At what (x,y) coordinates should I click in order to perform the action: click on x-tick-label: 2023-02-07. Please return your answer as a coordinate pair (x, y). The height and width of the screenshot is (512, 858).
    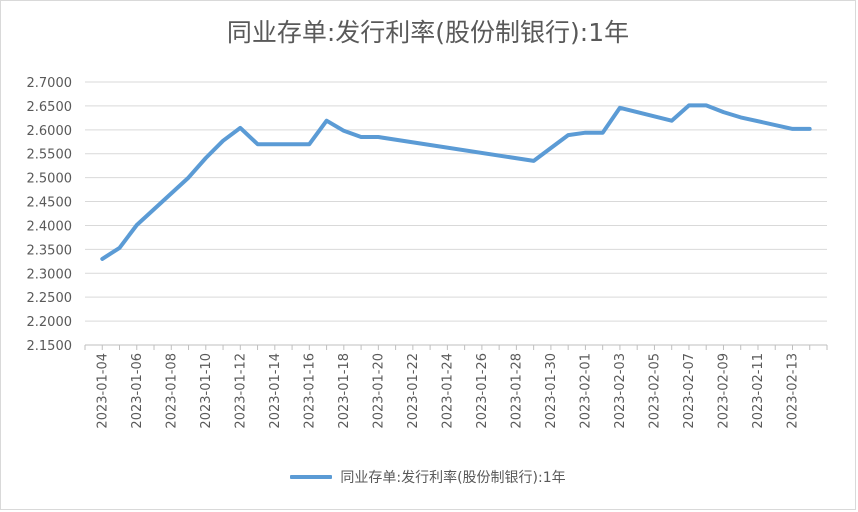
    Looking at the image, I should click on (689, 391).